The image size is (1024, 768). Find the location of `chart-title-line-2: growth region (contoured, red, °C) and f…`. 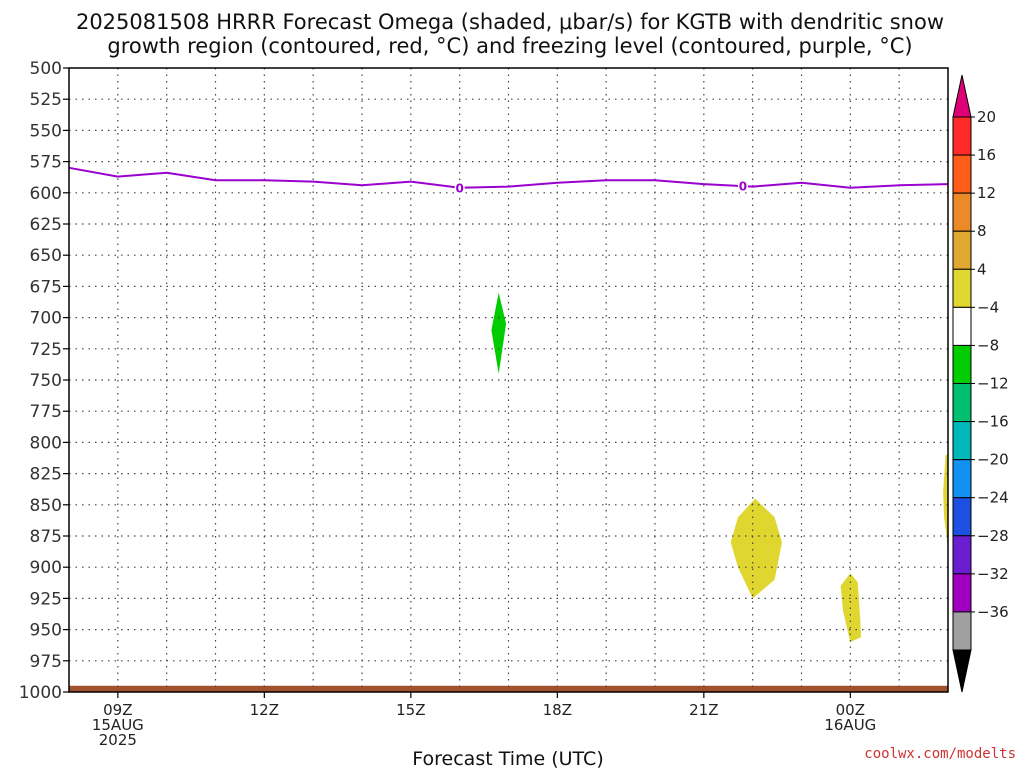

chart-title-line-2: growth region (contoured, red, °C) and f… is located at coordinates (509, 46).